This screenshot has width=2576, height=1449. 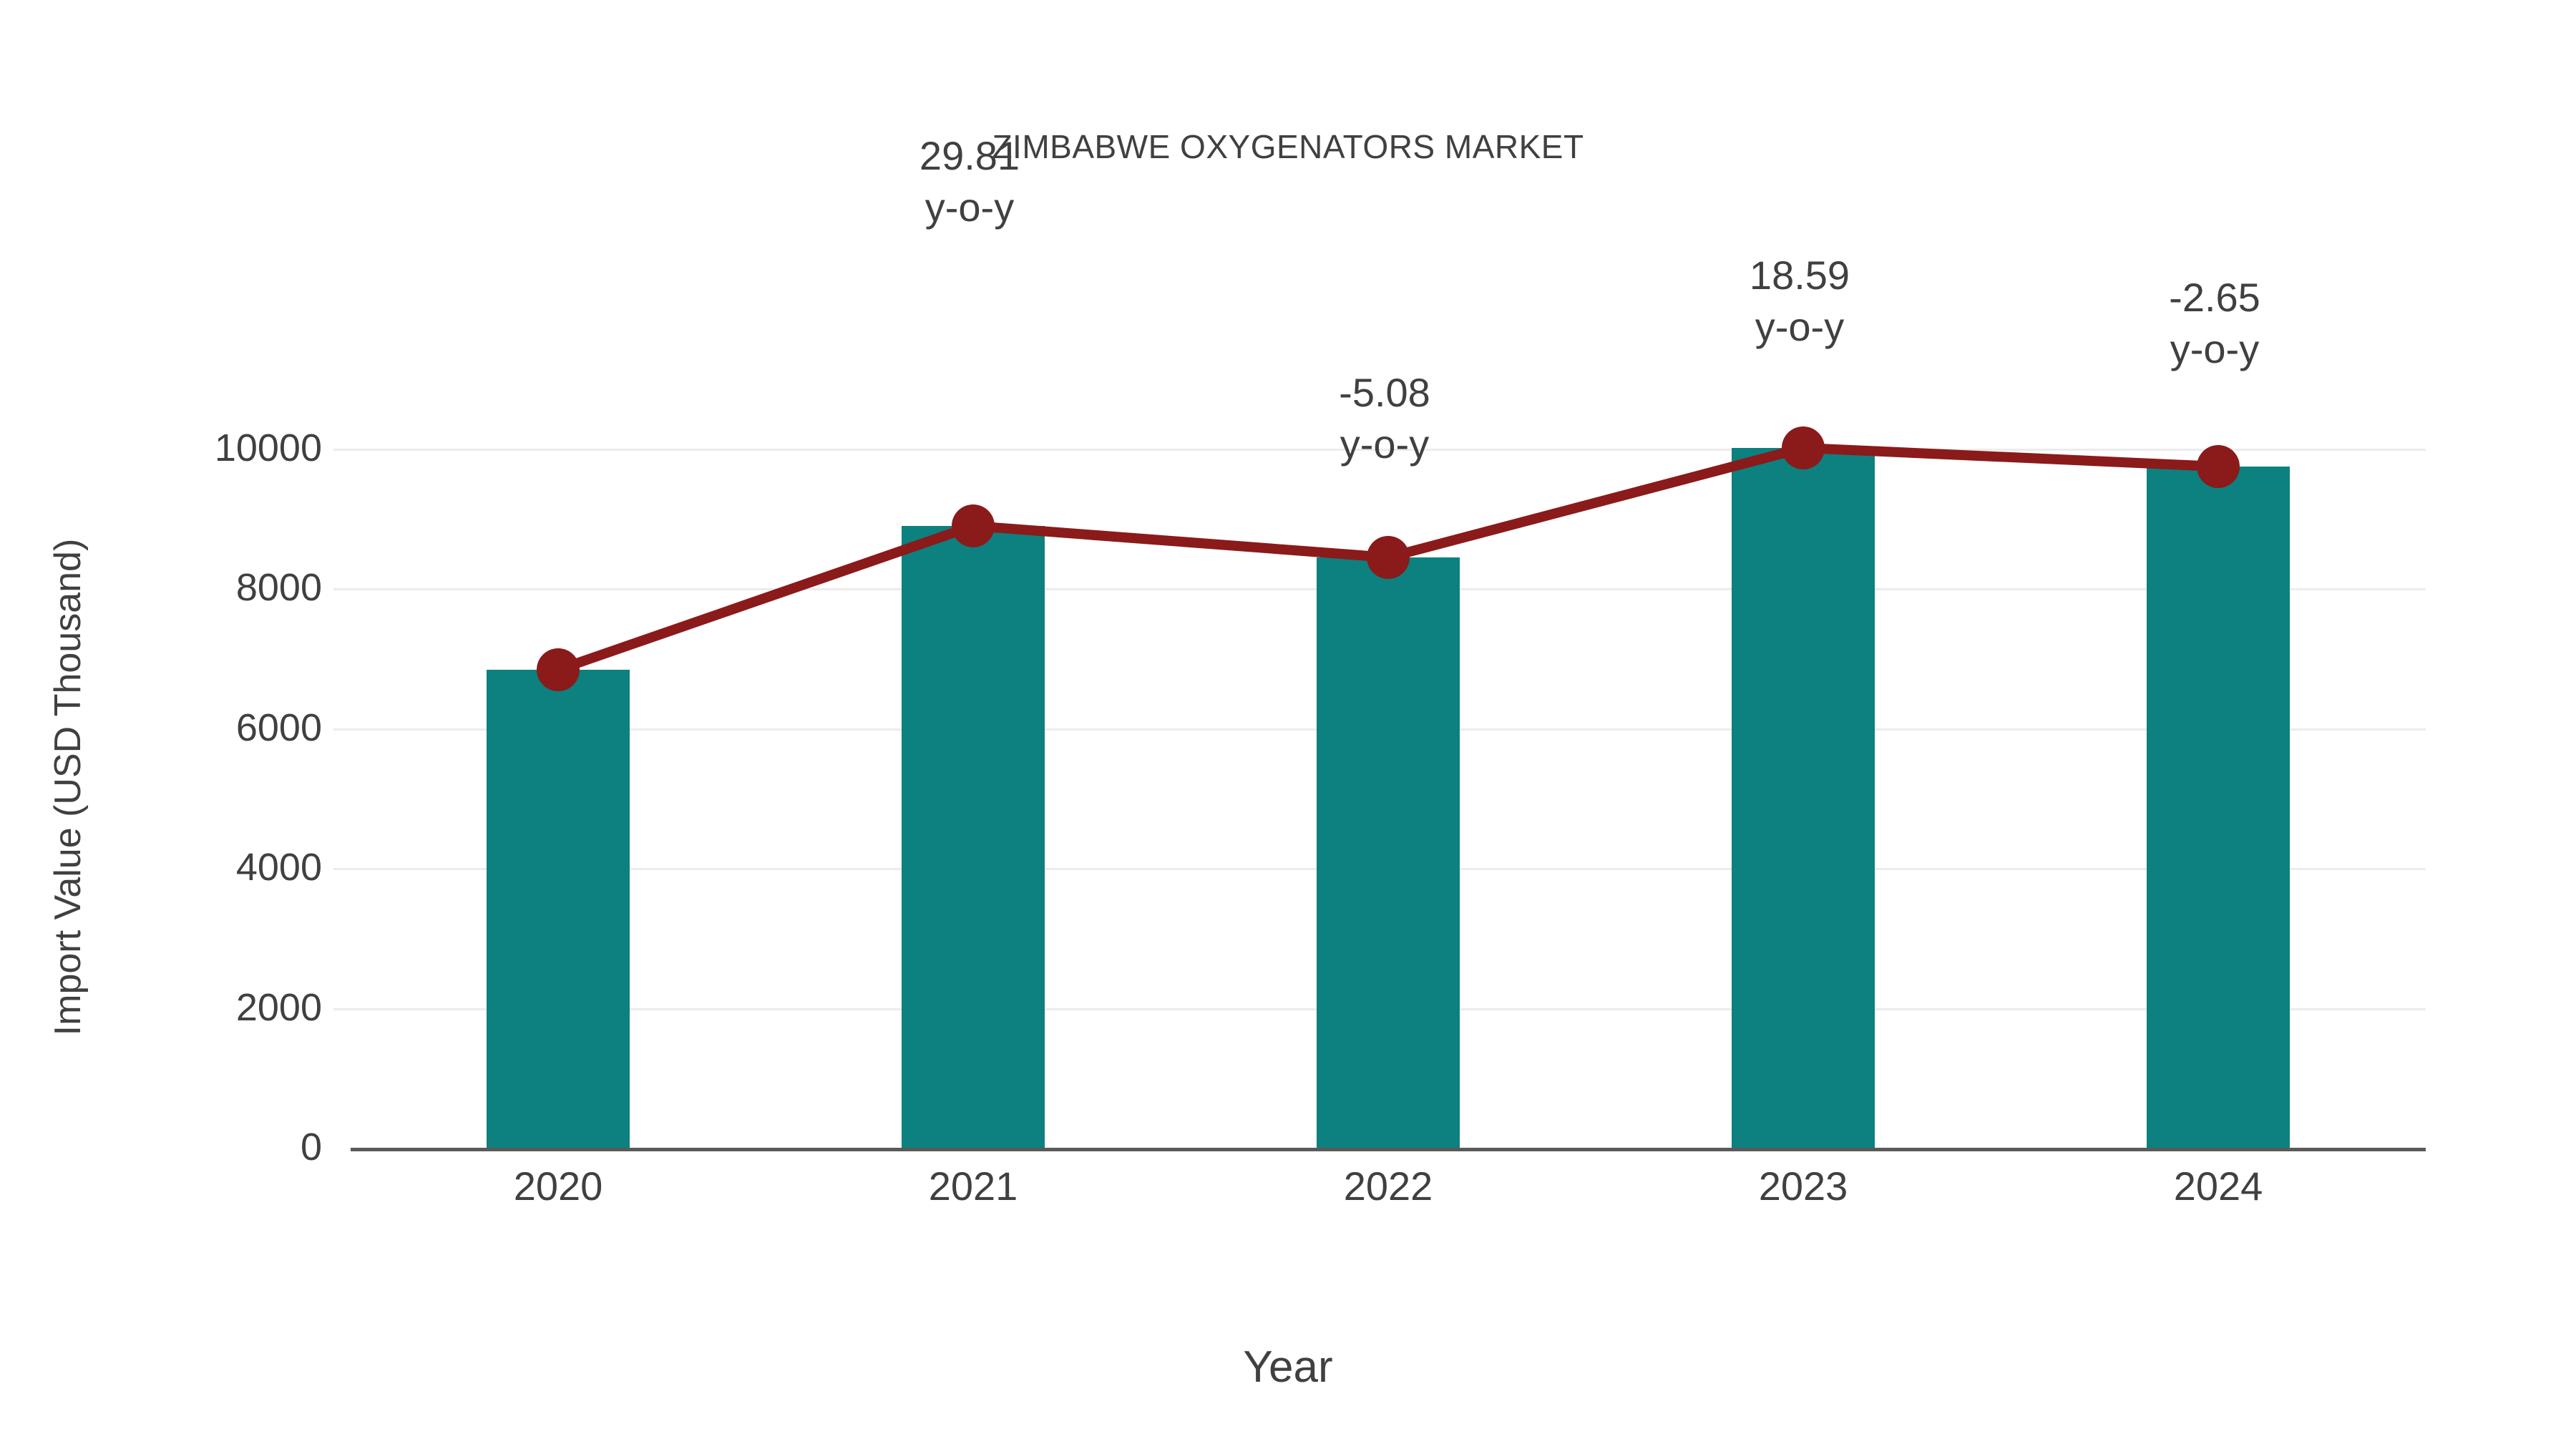 I want to click on x-axis-tick-labels: 2020 2021 2022 2023 2024, so click(x=1388, y=1195).